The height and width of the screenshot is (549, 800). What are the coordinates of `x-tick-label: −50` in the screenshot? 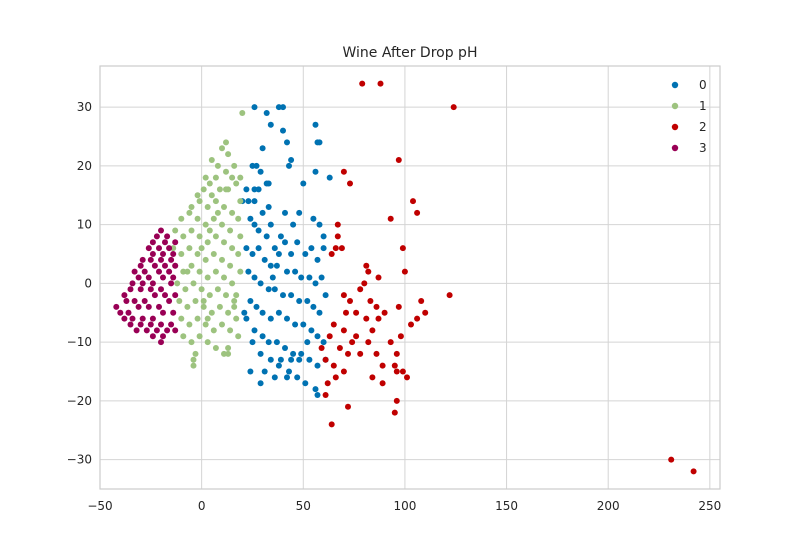 It's located at (99, 506).